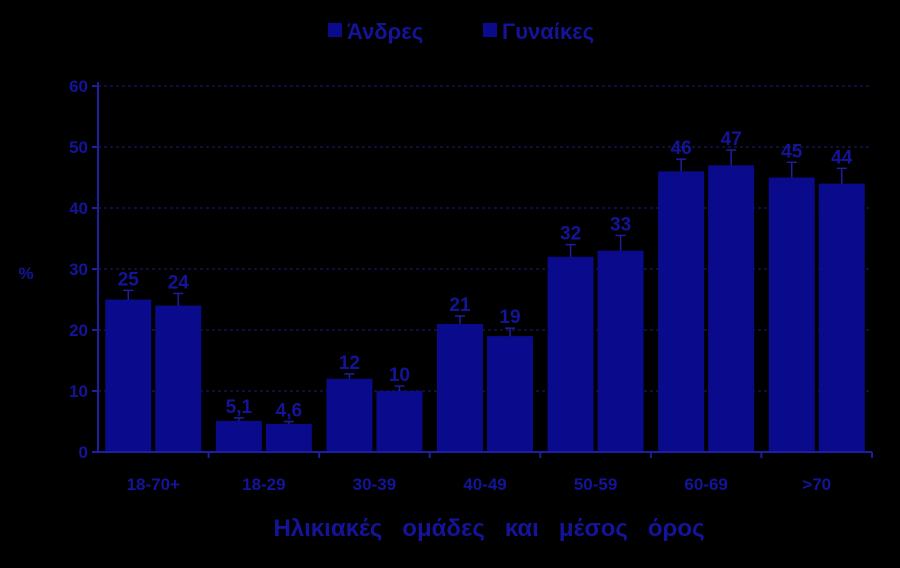  What do you see at coordinates (792, 151) in the screenshot?
I see `data-label: 45` at bounding box center [792, 151].